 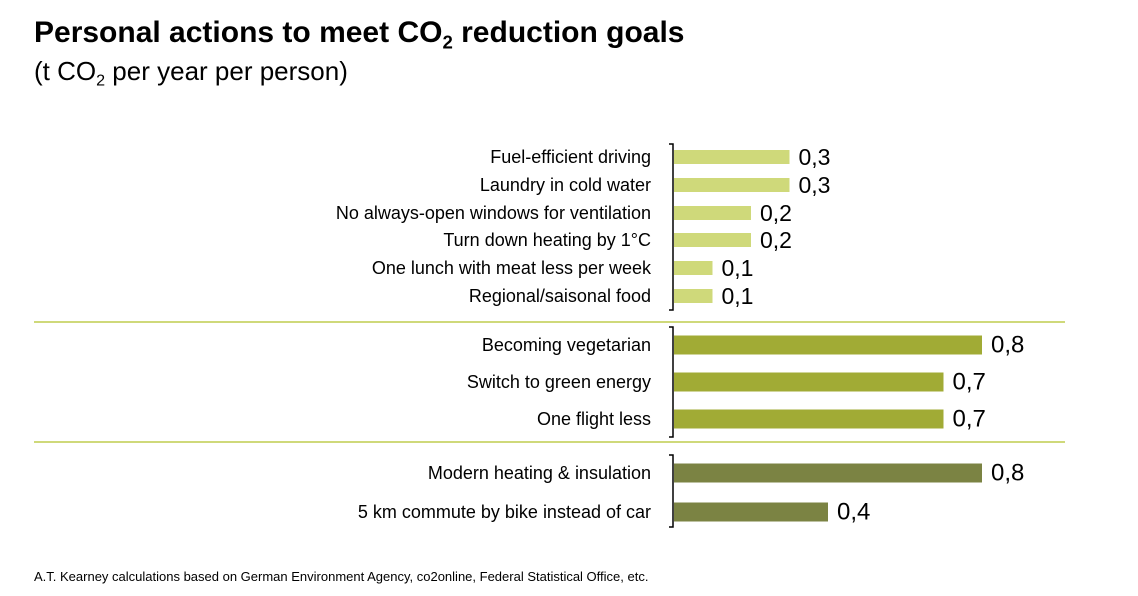 I want to click on category-label: Laundry in cold water, so click(x=565, y=185).